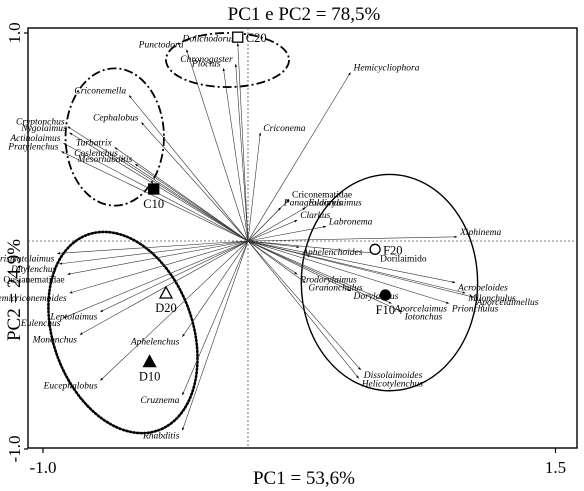 This screenshot has width=584, height=491. What do you see at coordinates (155, 343) in the screenshot?
I see `label-aphelenchus: Aphelenchus` at bounding box center [155, 343].